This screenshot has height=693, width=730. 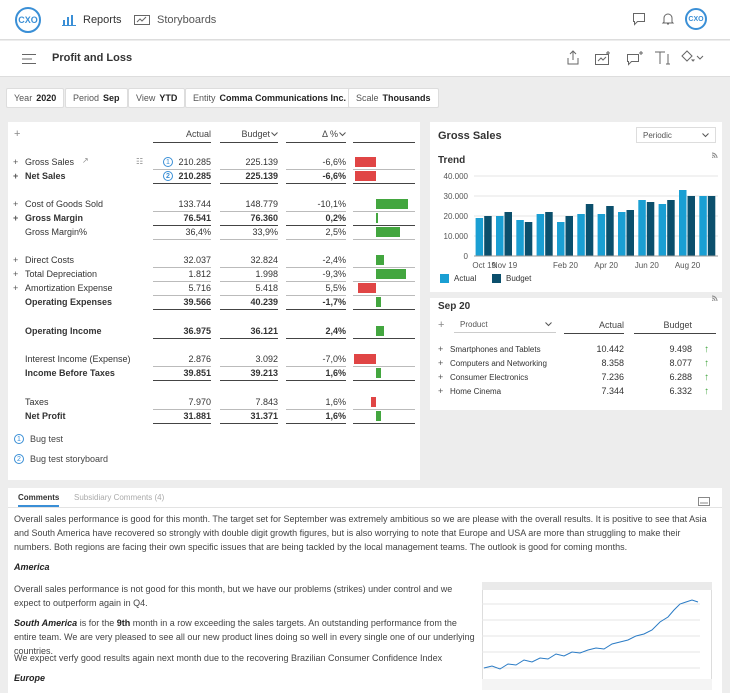 I want to click on pl-row: Gross Margin% 36,4% 33,9% 2,5%, so click(x=214, y=232).